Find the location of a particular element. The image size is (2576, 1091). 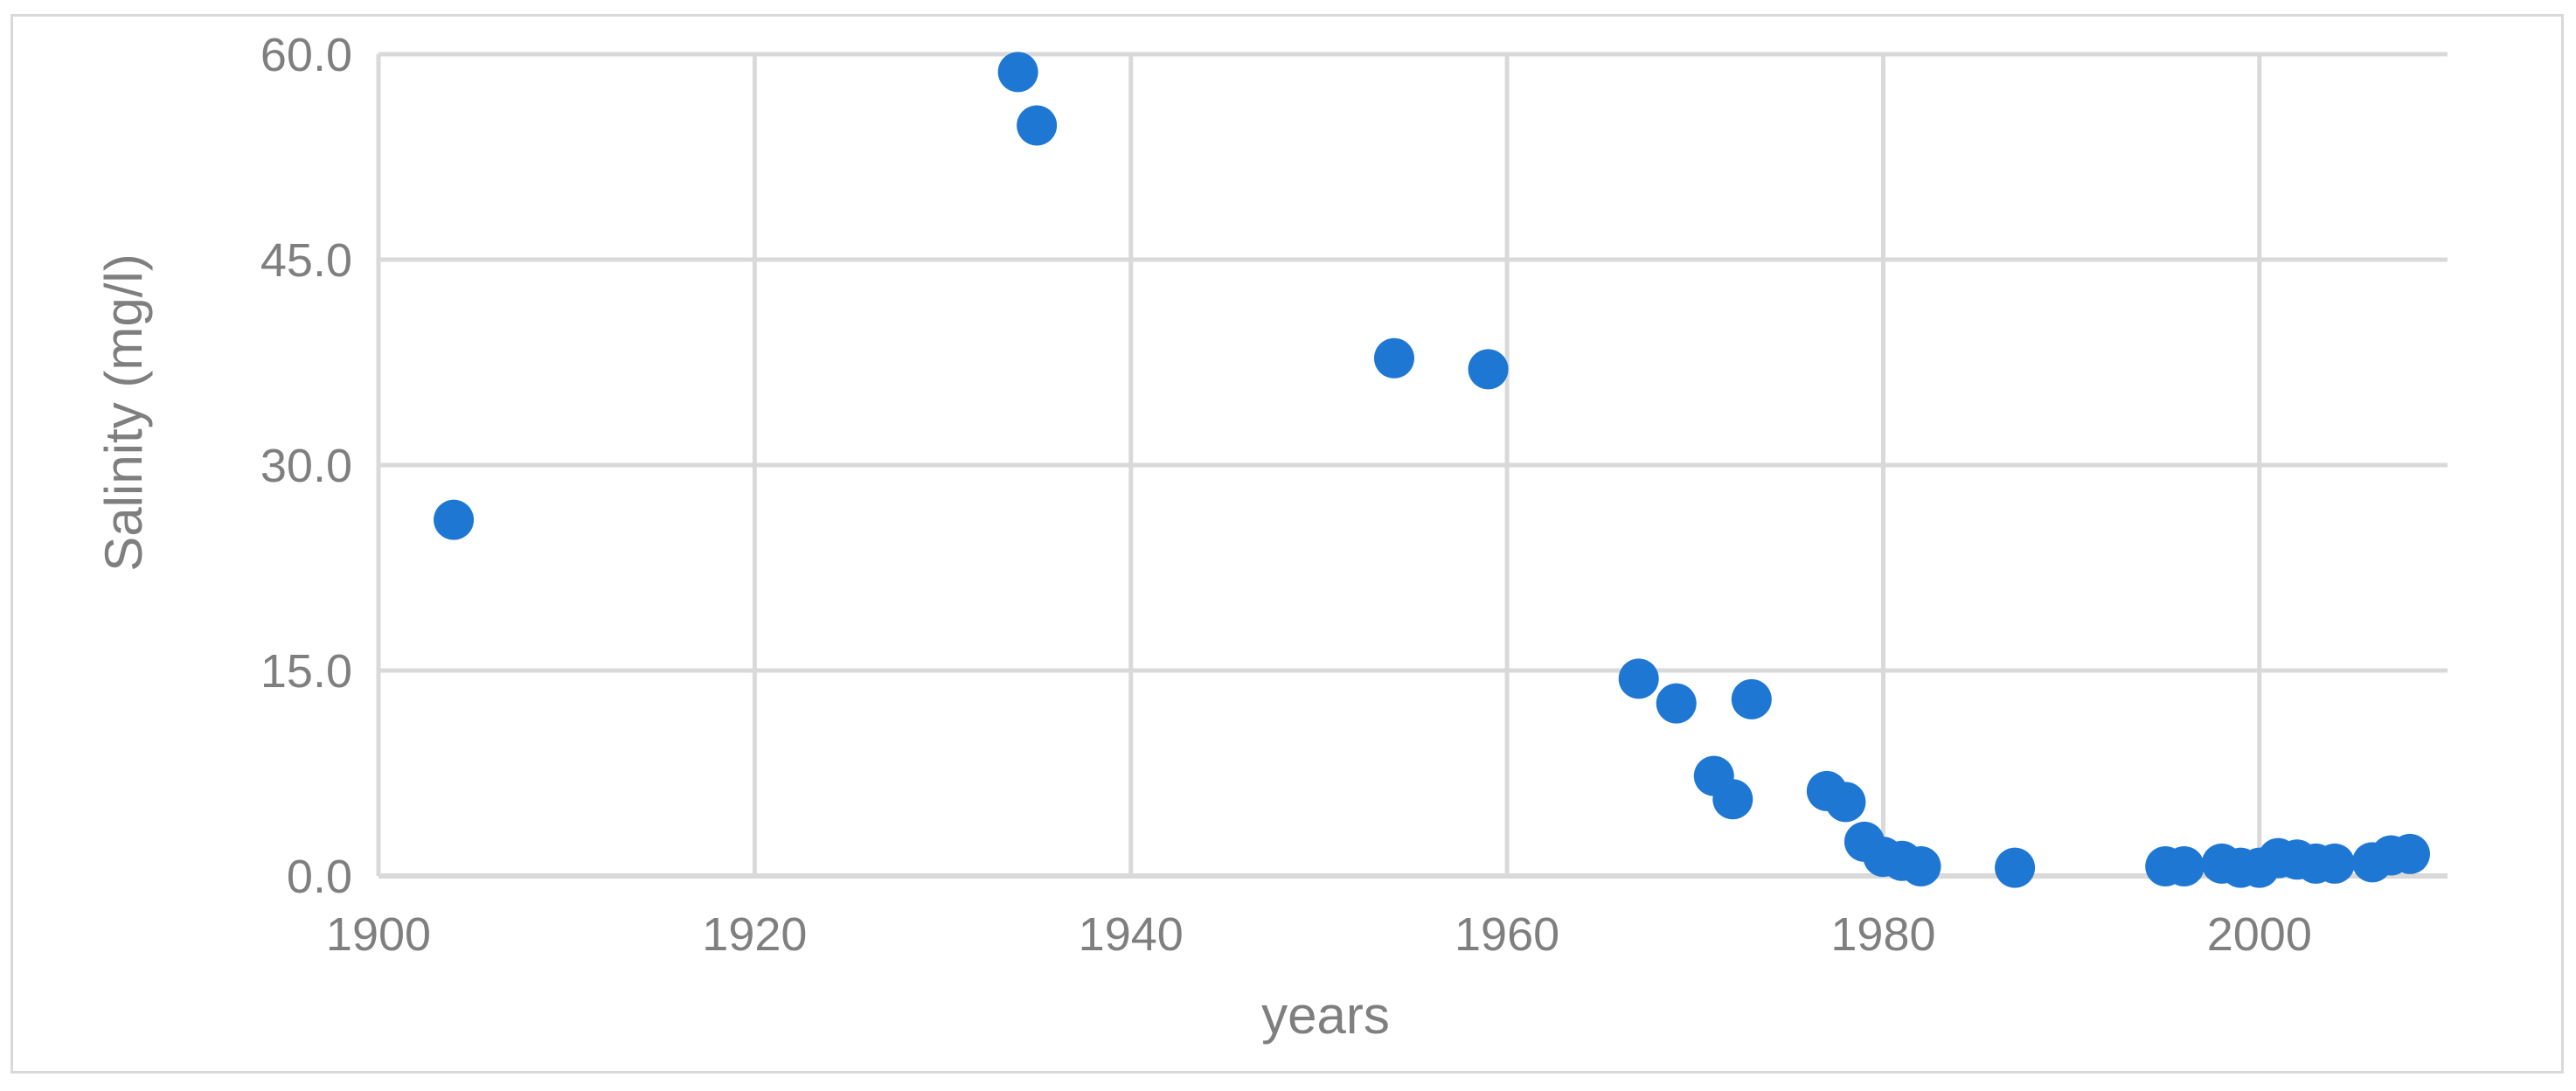

y-axis-ticks: 0.0 15.0 30.0 45.0 60.0 is located at coordinates (306, 466).